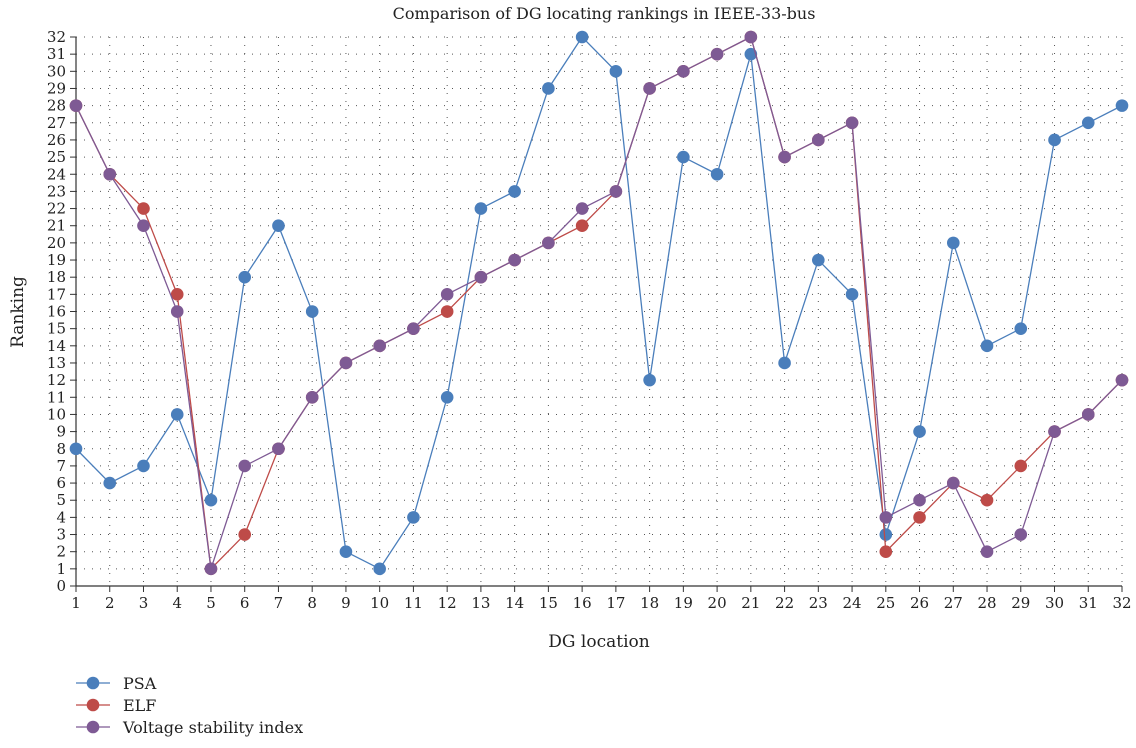 This screenshot has height=748, width=1136. Describe the element at coordinates (212, 727) in the screenshot. I see `legend-label: Voltage stability index` at that location.